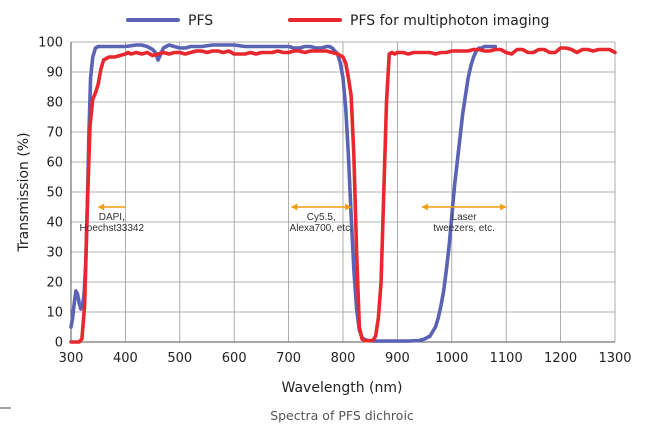 The height and width of the screenshot is (424, 645). Describe the element at coordinates (234, 358) in the screenshot. I see `x-tick-label: 600` at that location.